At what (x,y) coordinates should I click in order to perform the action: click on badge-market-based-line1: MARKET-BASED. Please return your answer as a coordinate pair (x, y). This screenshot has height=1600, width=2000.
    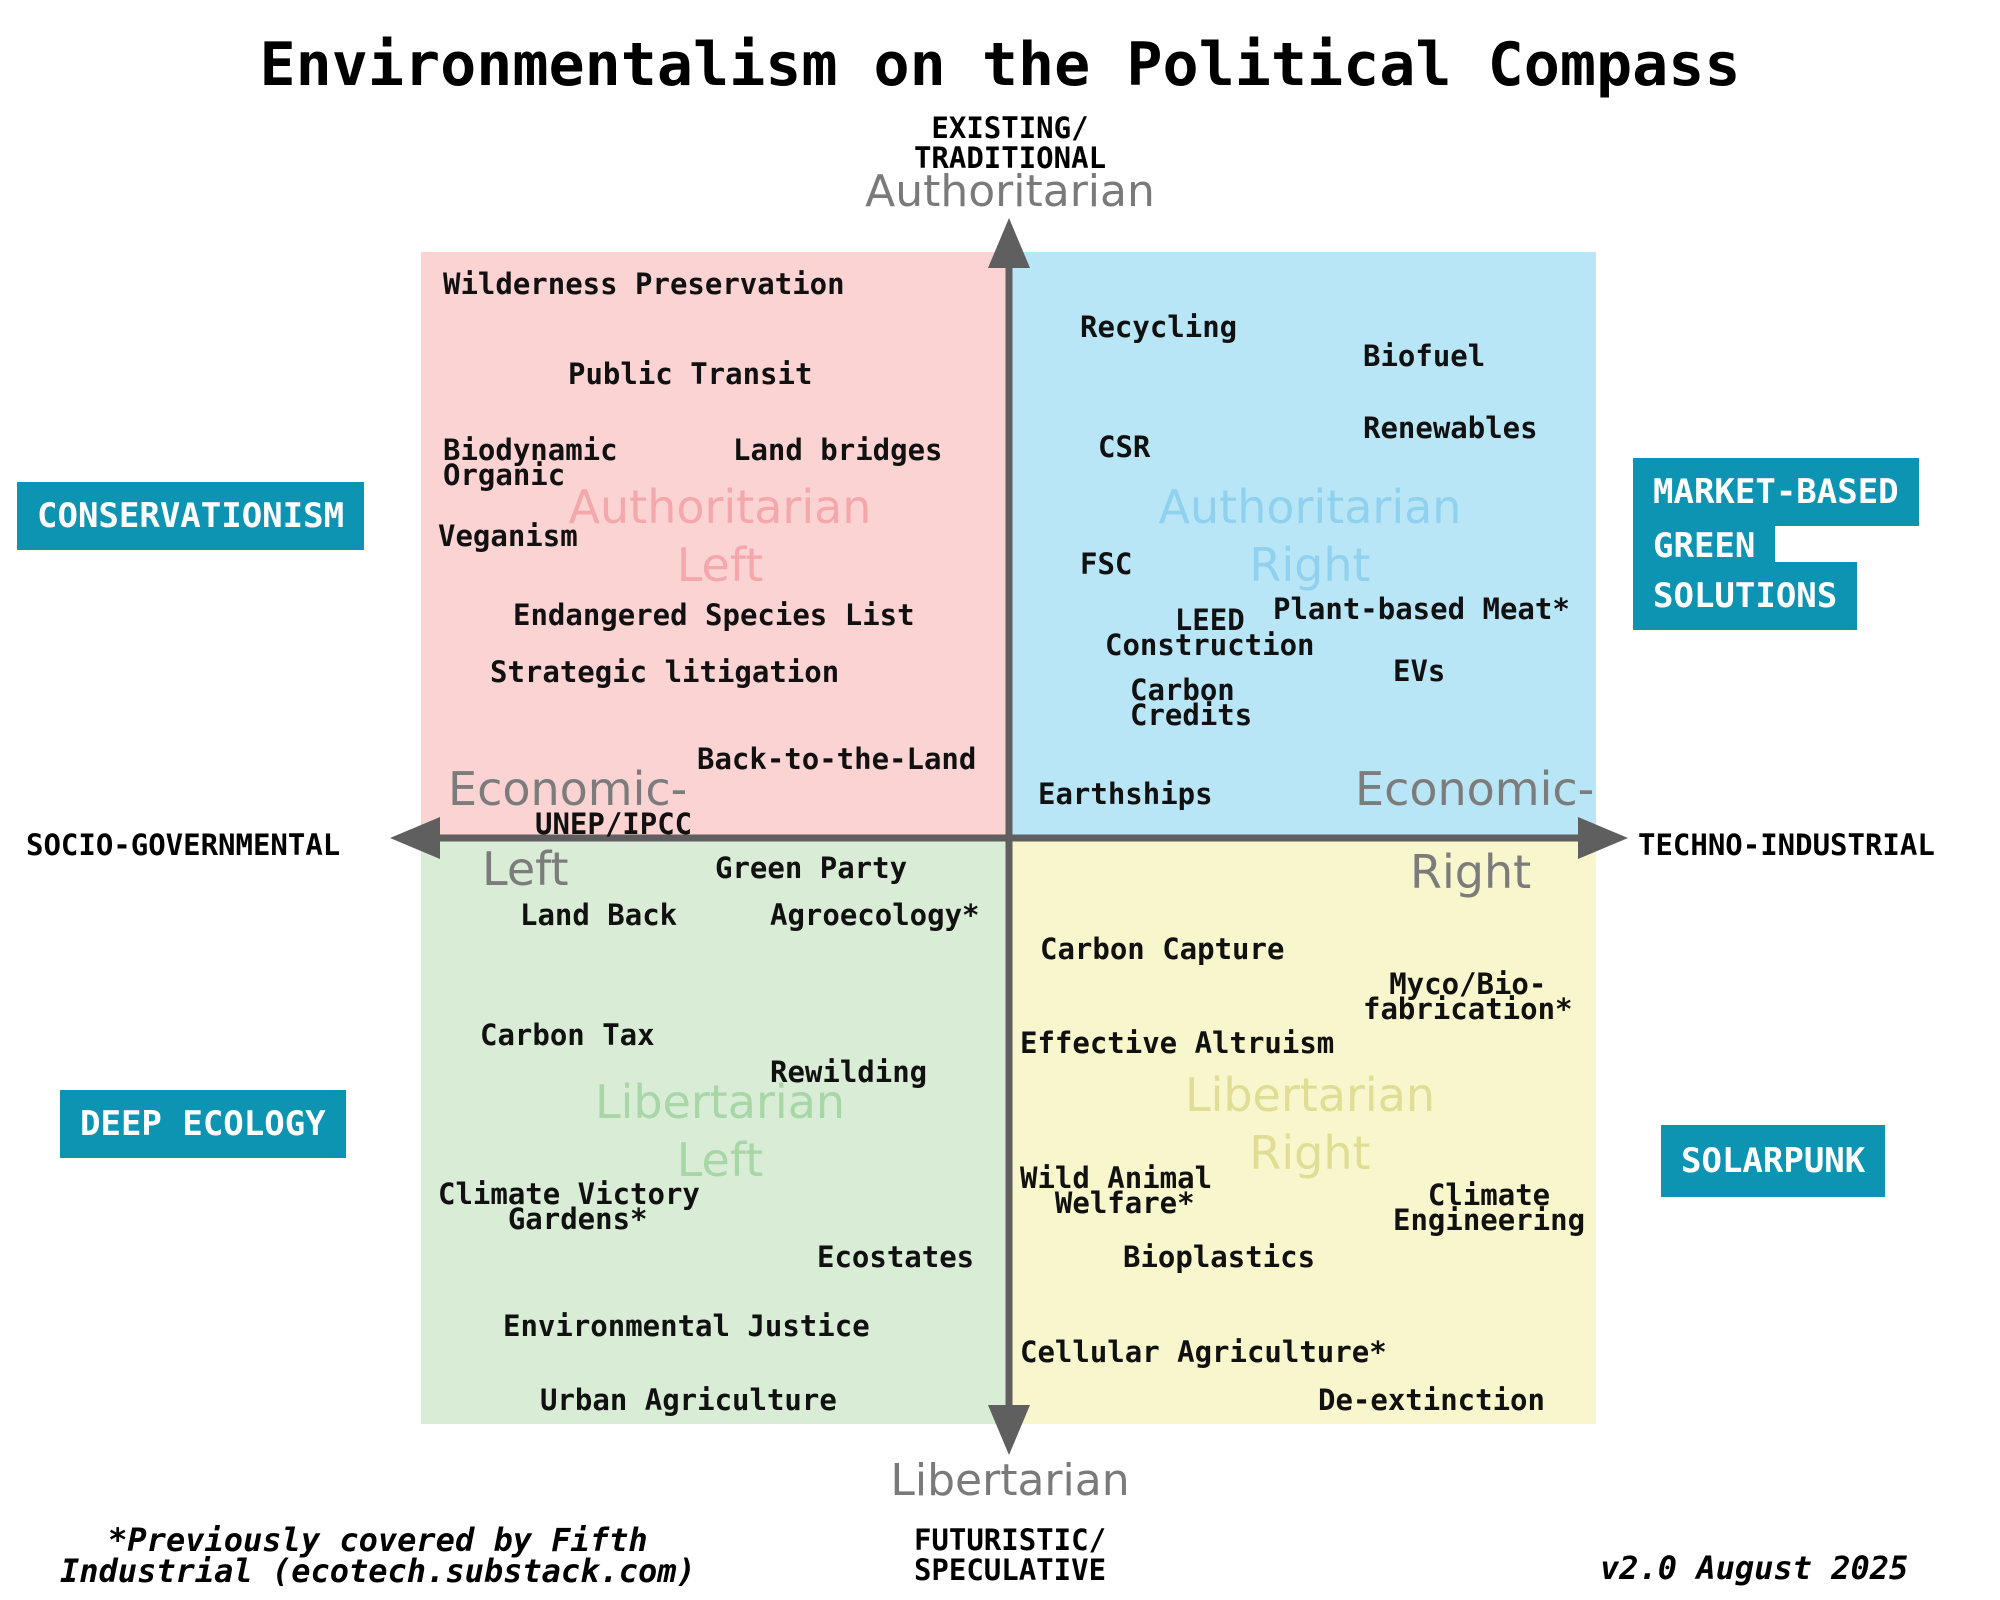
    Looking at the image, I should click on (1776, 492).